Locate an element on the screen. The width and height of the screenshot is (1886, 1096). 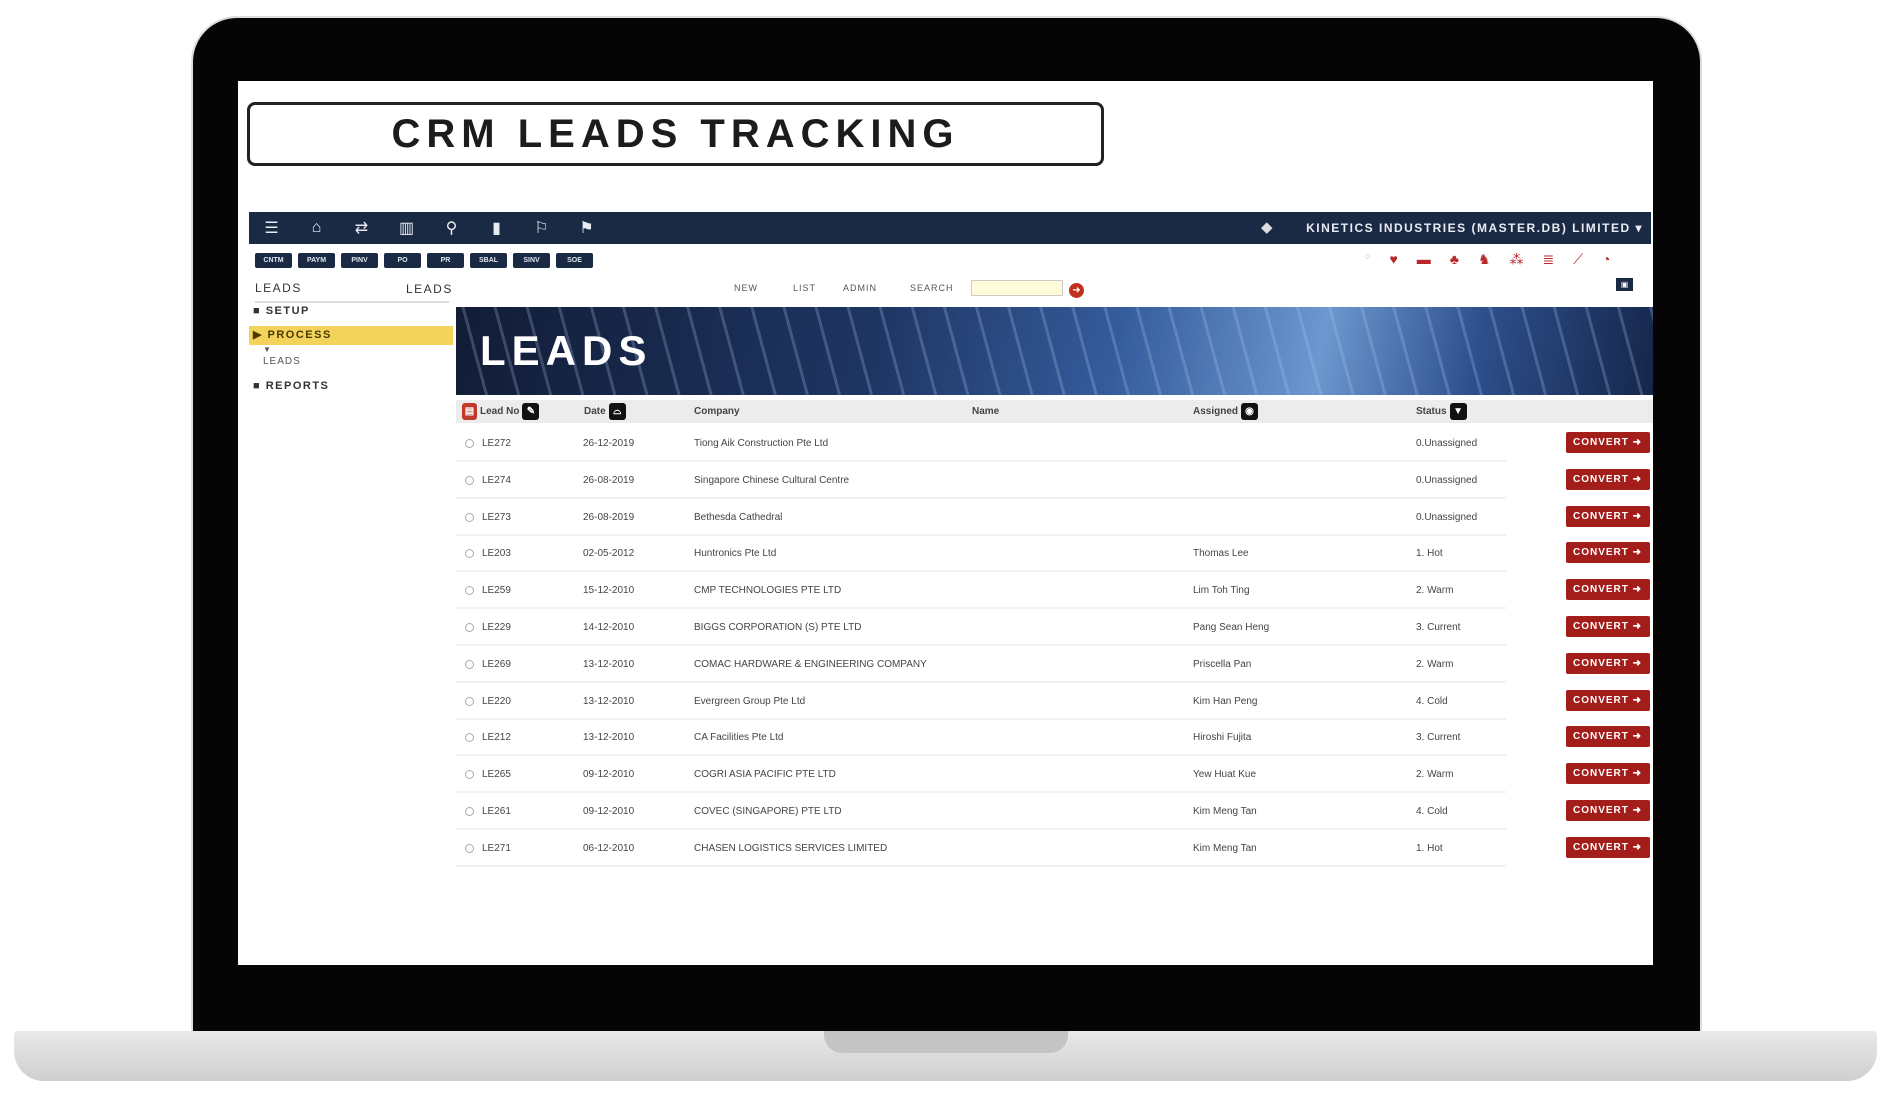
nav-new: NEW is located at coordinates (746, 288).